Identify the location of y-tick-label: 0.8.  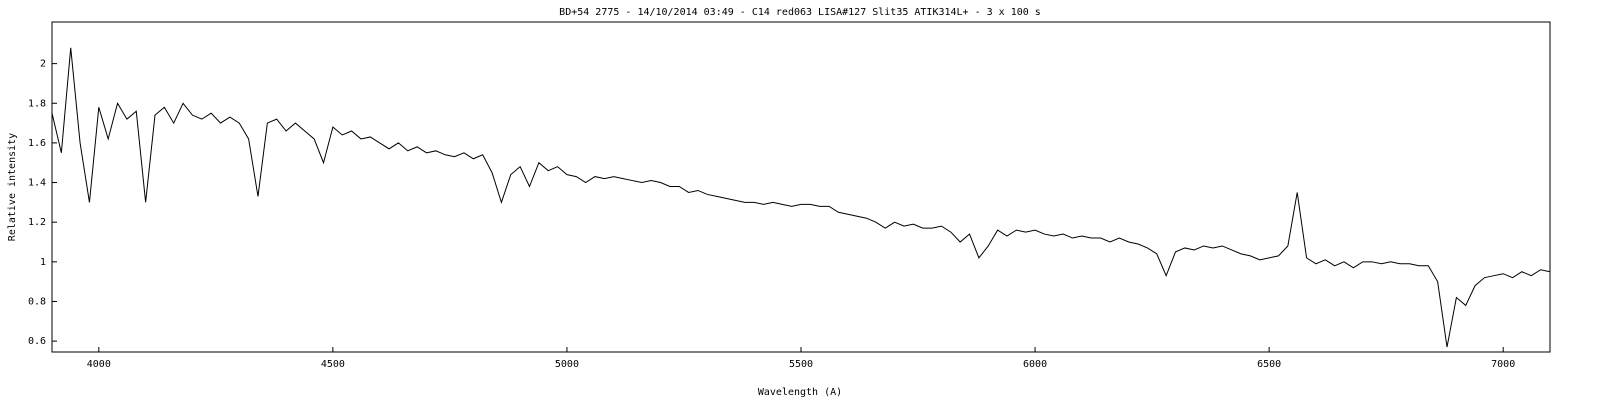
(37, 301).